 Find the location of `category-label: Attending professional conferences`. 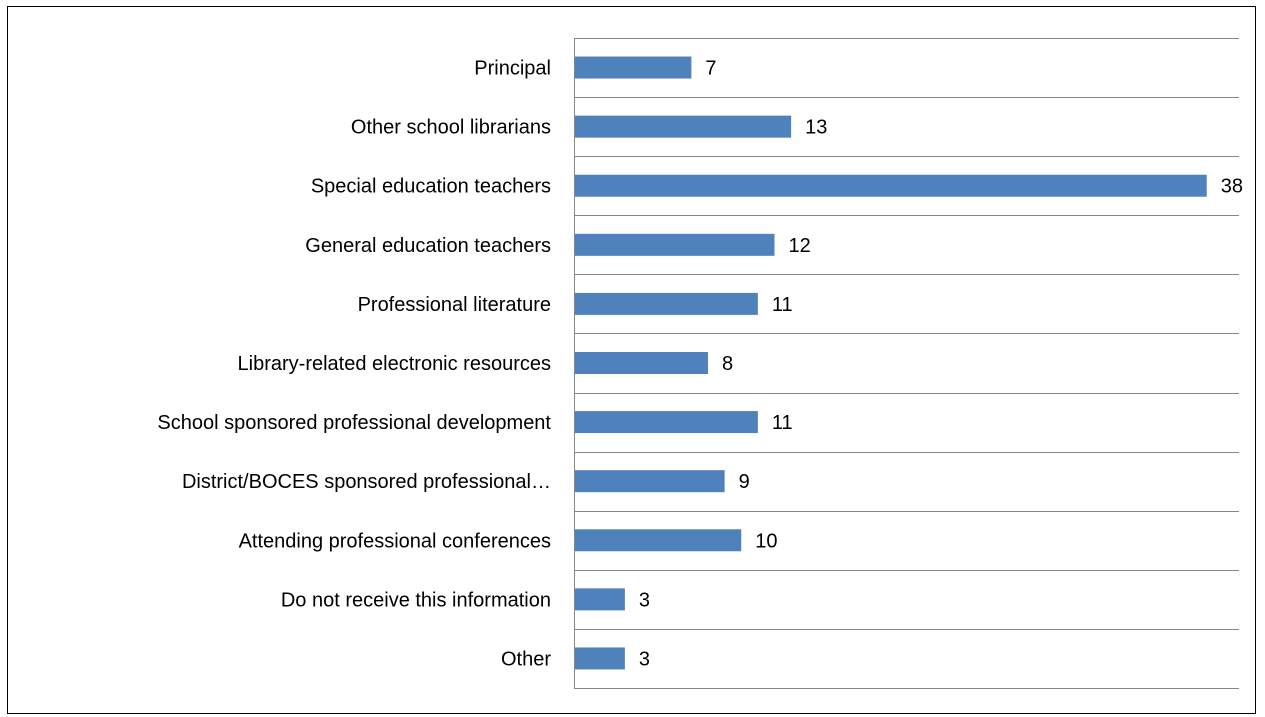

category-label: Attending professional conferences is located at coordinates (395, 541).